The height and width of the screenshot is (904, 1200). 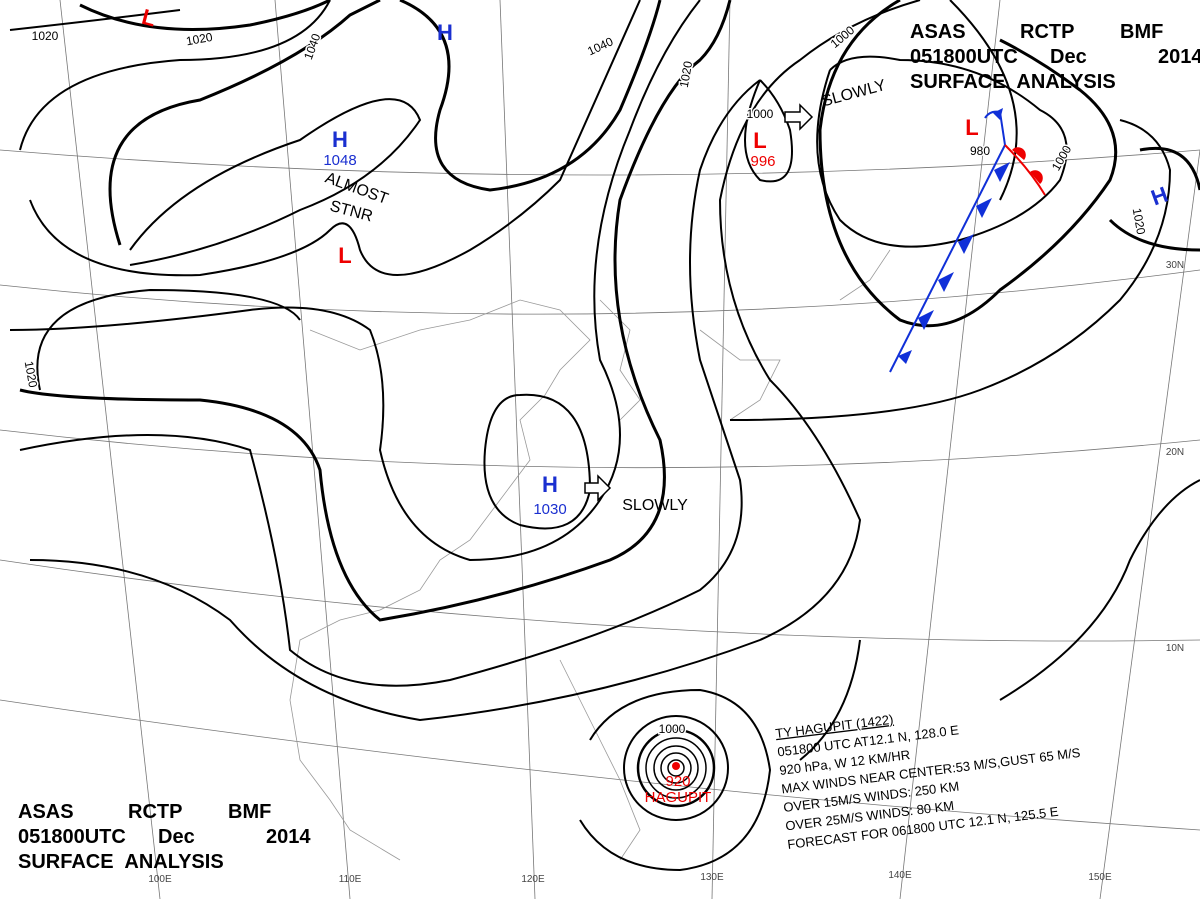 I want to click on pressure-value: 1030, so click(x=549, y=509).